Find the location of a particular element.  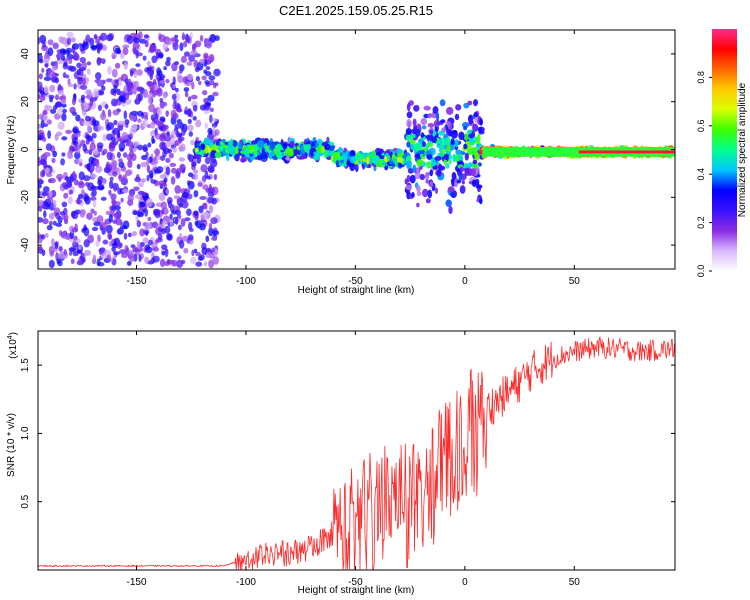

x-tick-label: -50 is located at coordinates (355, 281).